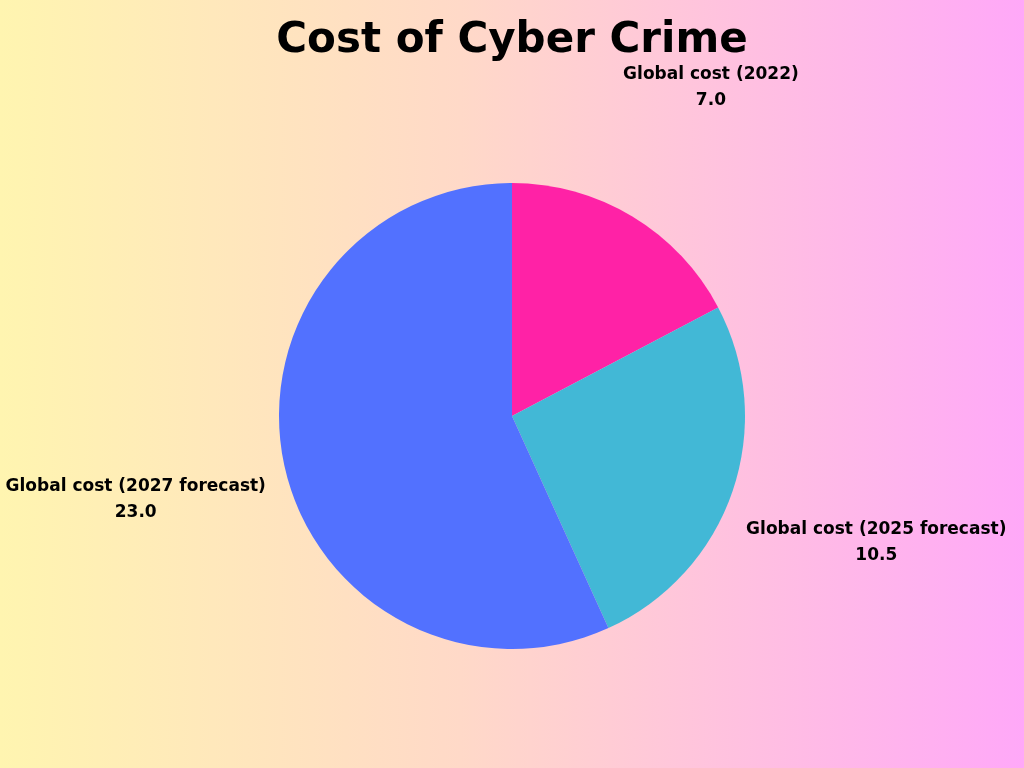 This screenshot has height=768, width=1024. What do you see at coordinates (135, 510) in the screenshot?
I see `data-label: 23.0` at bounding box center [135, 510].